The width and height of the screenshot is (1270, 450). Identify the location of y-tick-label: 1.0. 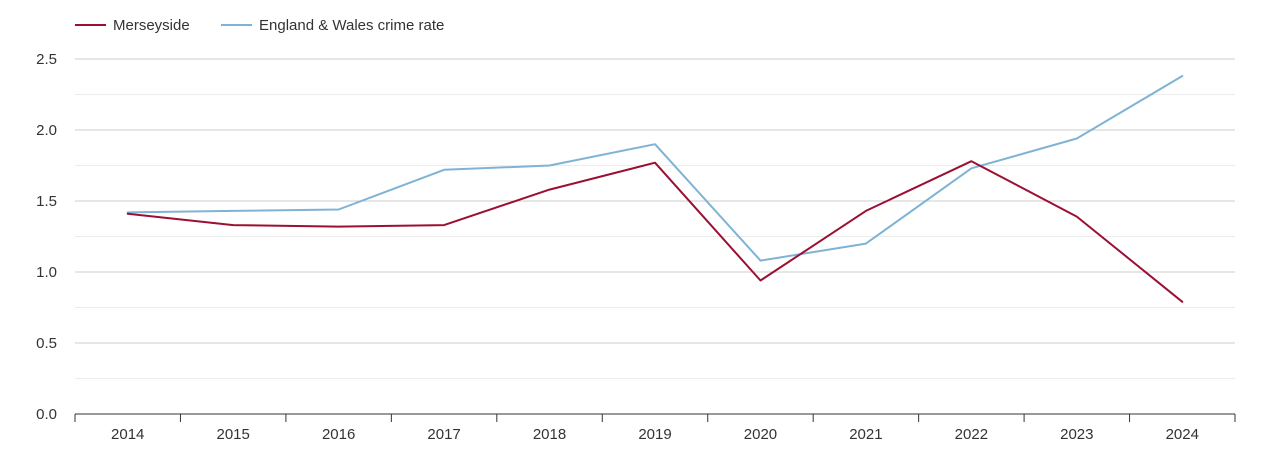
(46, 272).